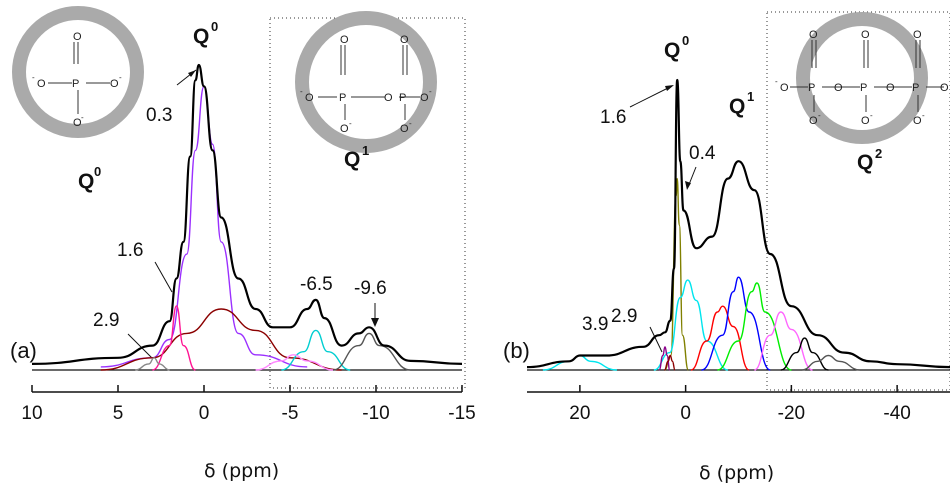 Image resolution: width=950 pixels, height=489 pixels. I want to click on x-tick-label: 20, so click(579, 413).